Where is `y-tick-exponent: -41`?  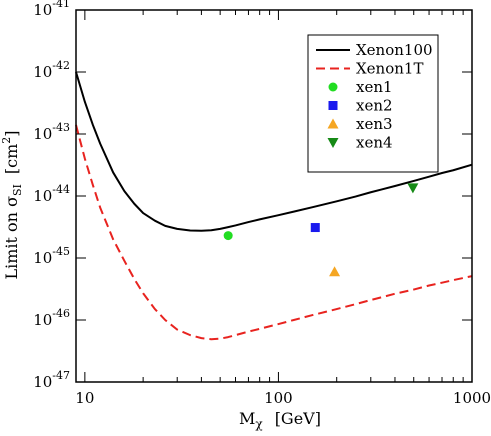
y-tick-exponent: -41 is located at coordinates (61, 5).